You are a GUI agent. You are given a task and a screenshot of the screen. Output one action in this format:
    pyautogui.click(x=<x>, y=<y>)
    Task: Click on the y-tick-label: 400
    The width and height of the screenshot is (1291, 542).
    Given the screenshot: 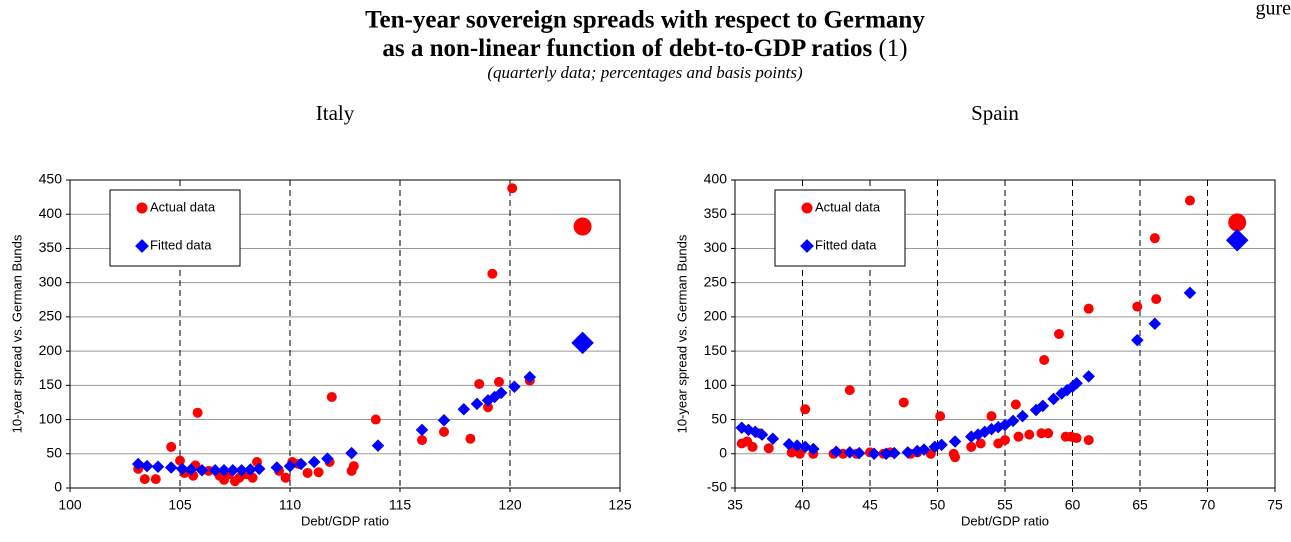 What is the action you would take?
    pyautogui.click(x=51, y=213)
    